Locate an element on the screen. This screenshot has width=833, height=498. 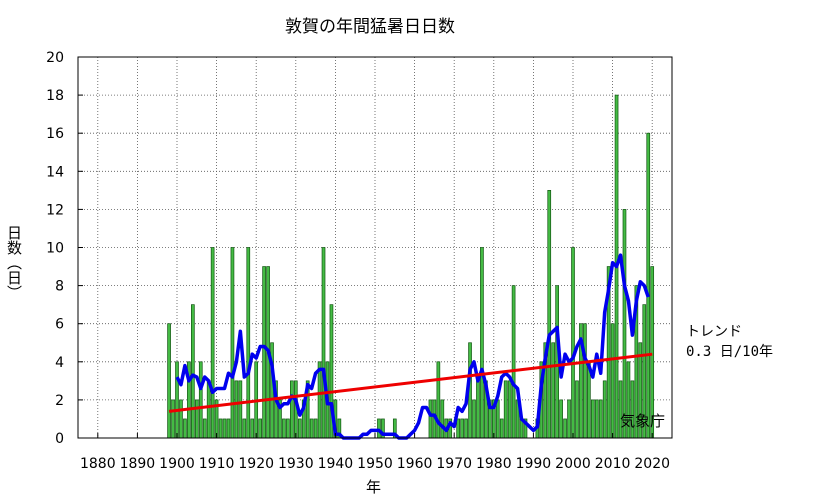
y-tick-label: 8 is located at coordinates (59, 287).